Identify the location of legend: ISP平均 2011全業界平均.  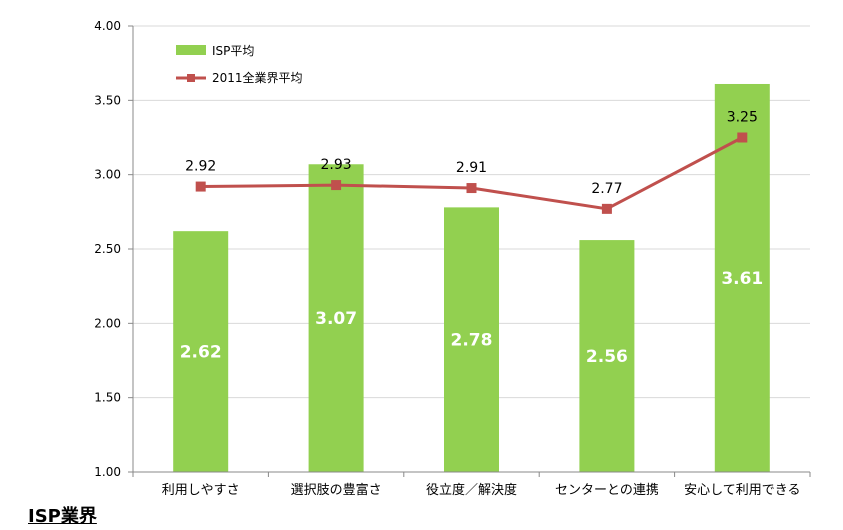
(239, 64).